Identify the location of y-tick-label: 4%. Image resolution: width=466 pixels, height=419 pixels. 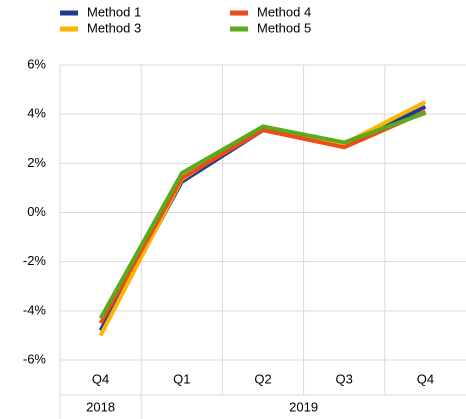
(36, 113).